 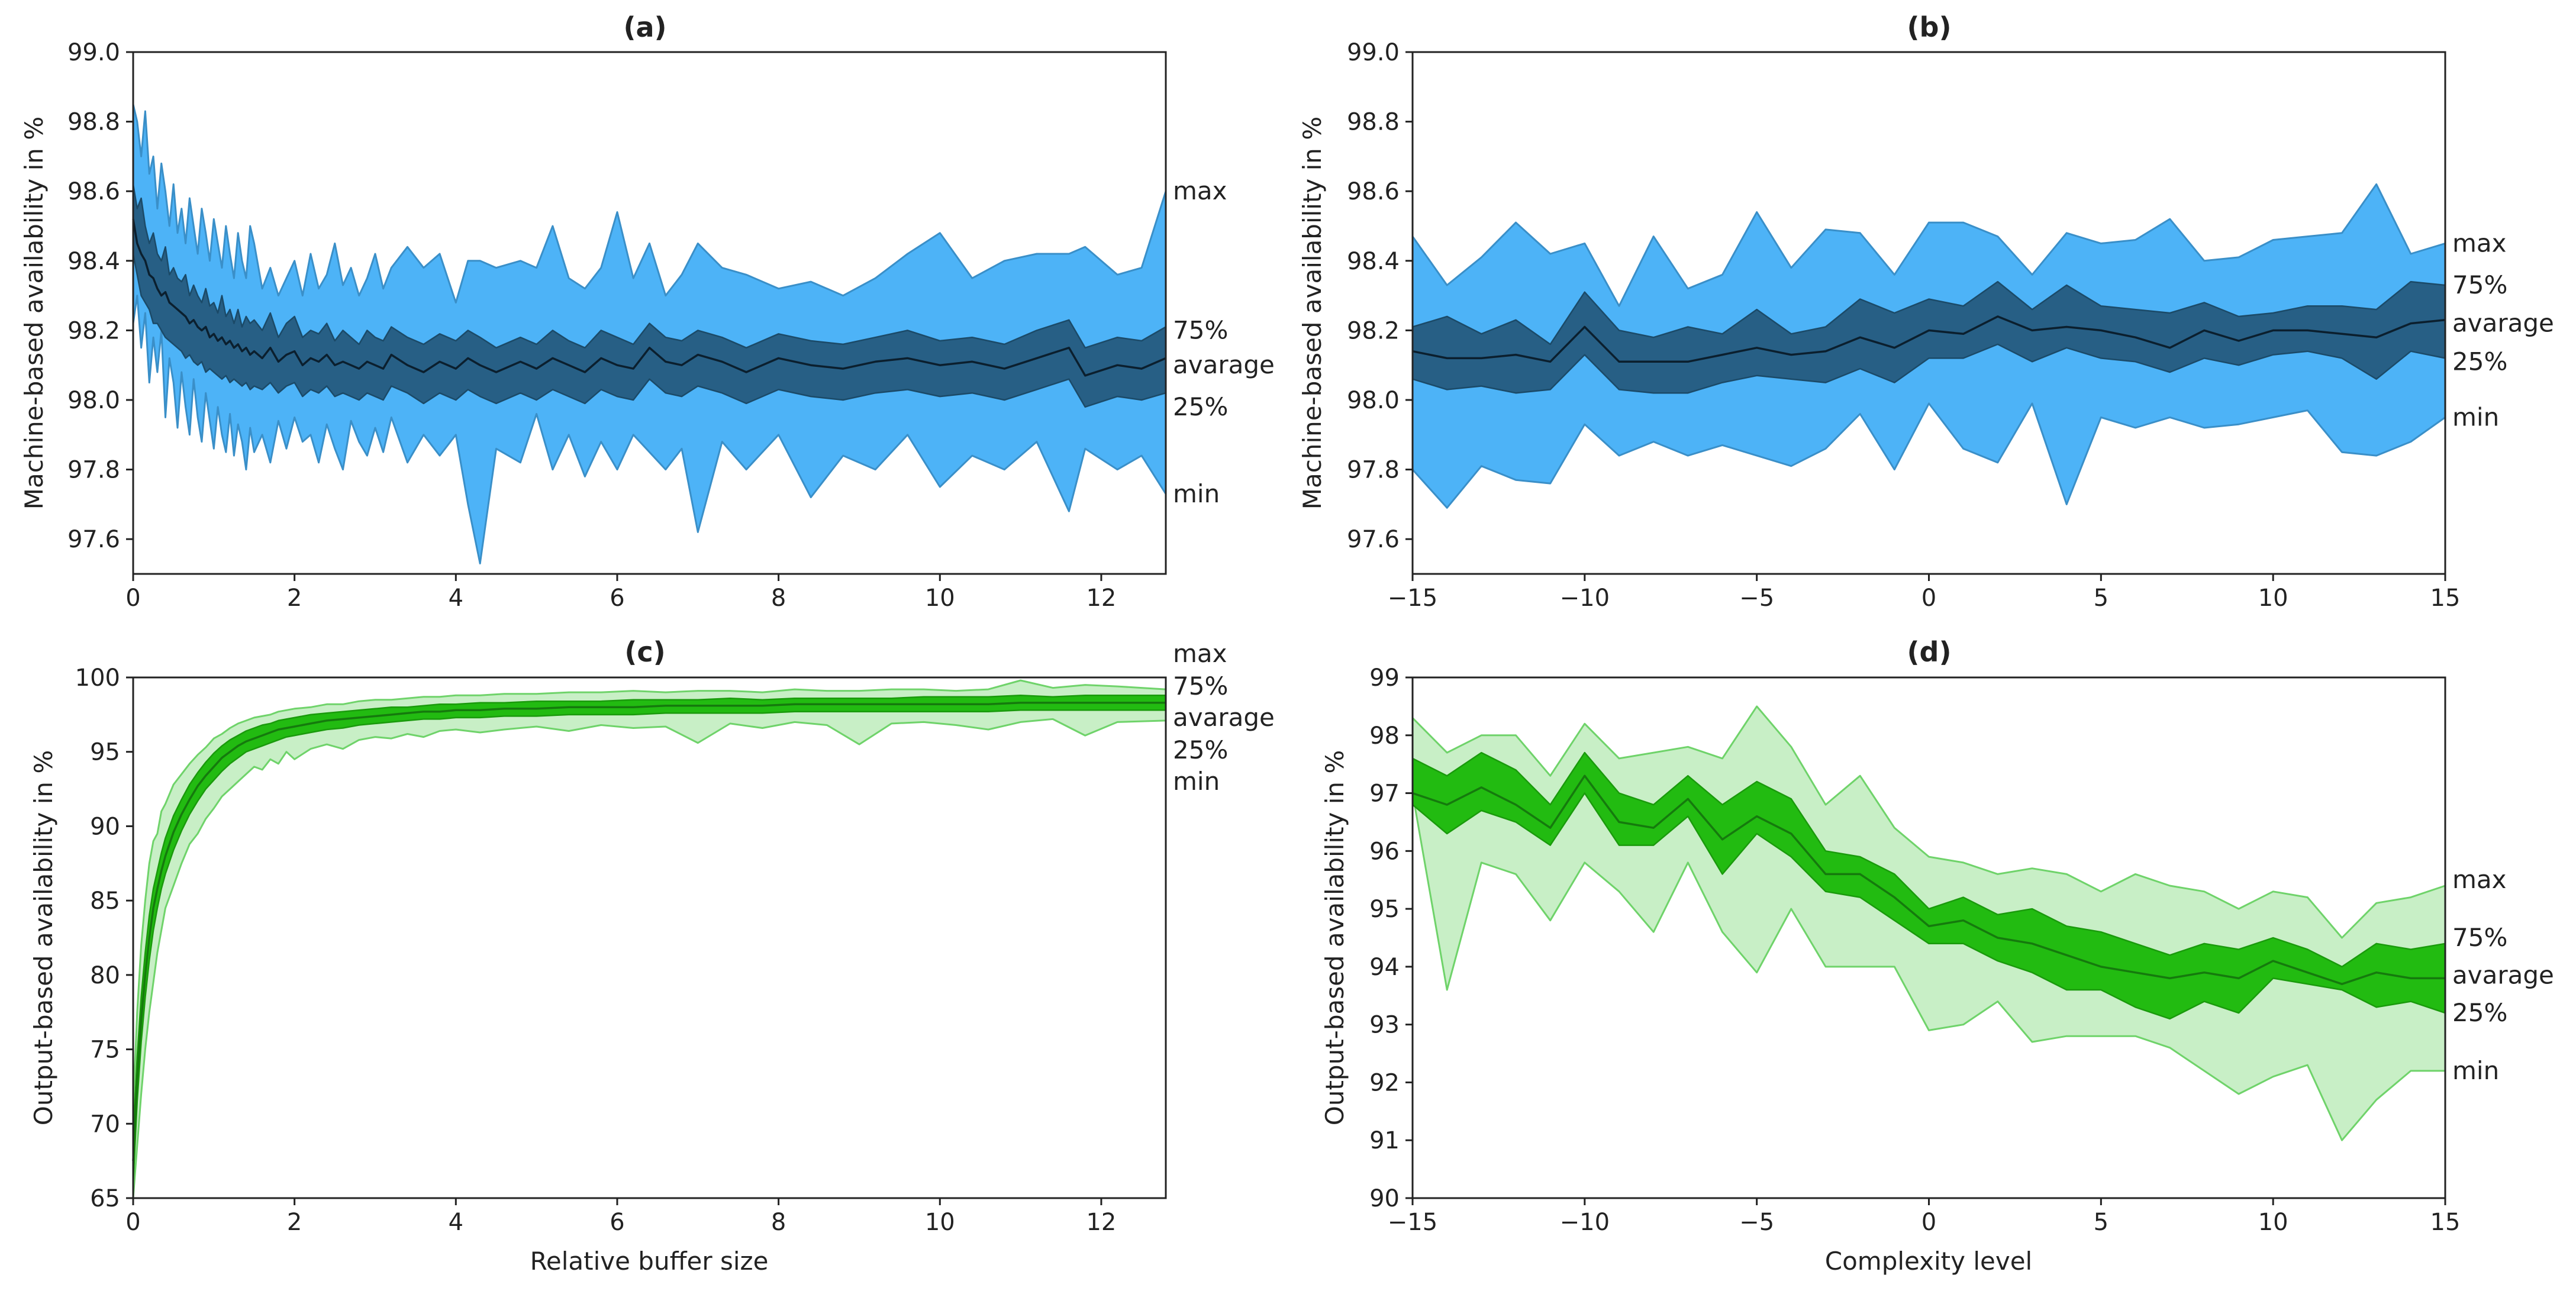 What do you see at coordinates (93, 122) in the screenshot?
I see `panel-a-ytick-label: 98.8` at bounding box center [93, 122].